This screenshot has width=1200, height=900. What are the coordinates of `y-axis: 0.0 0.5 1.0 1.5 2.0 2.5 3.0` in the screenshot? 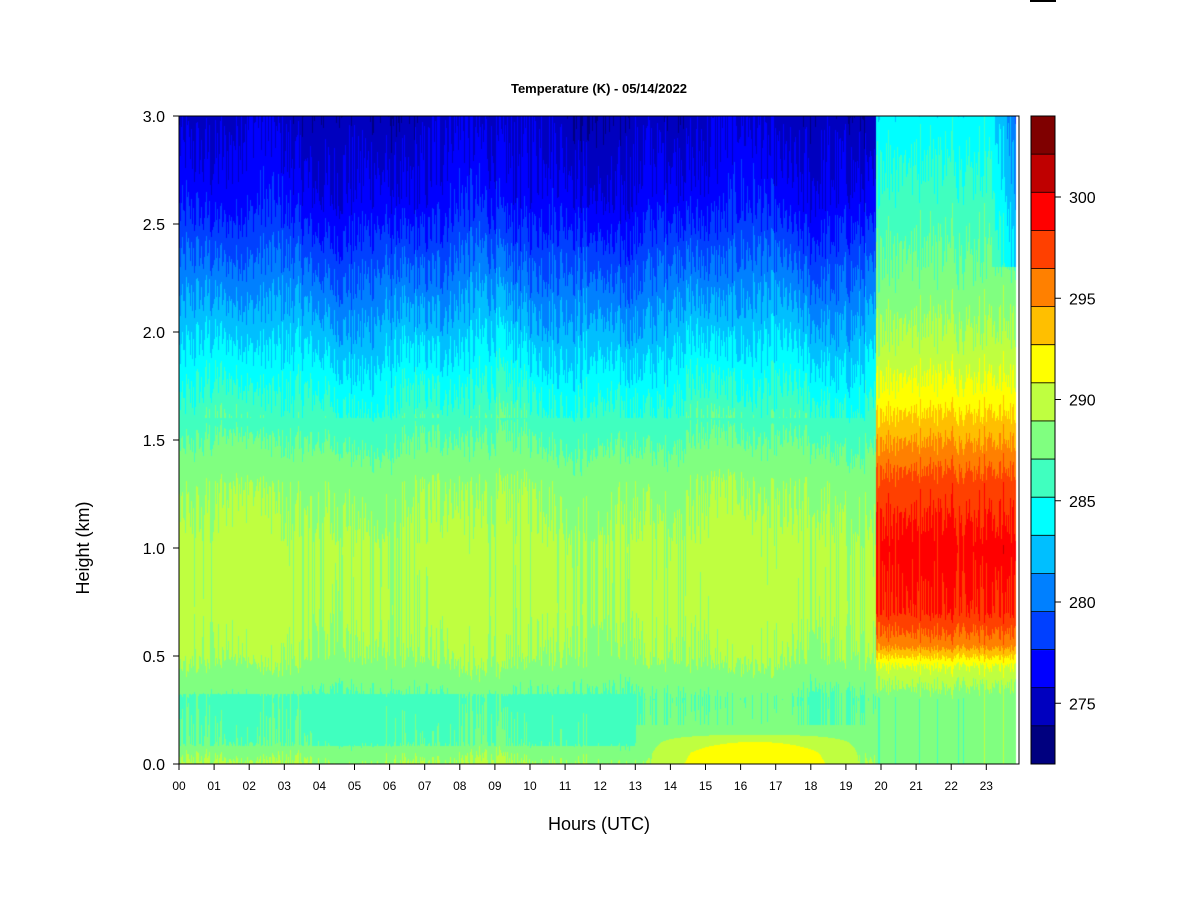 It's located at (161, 441).